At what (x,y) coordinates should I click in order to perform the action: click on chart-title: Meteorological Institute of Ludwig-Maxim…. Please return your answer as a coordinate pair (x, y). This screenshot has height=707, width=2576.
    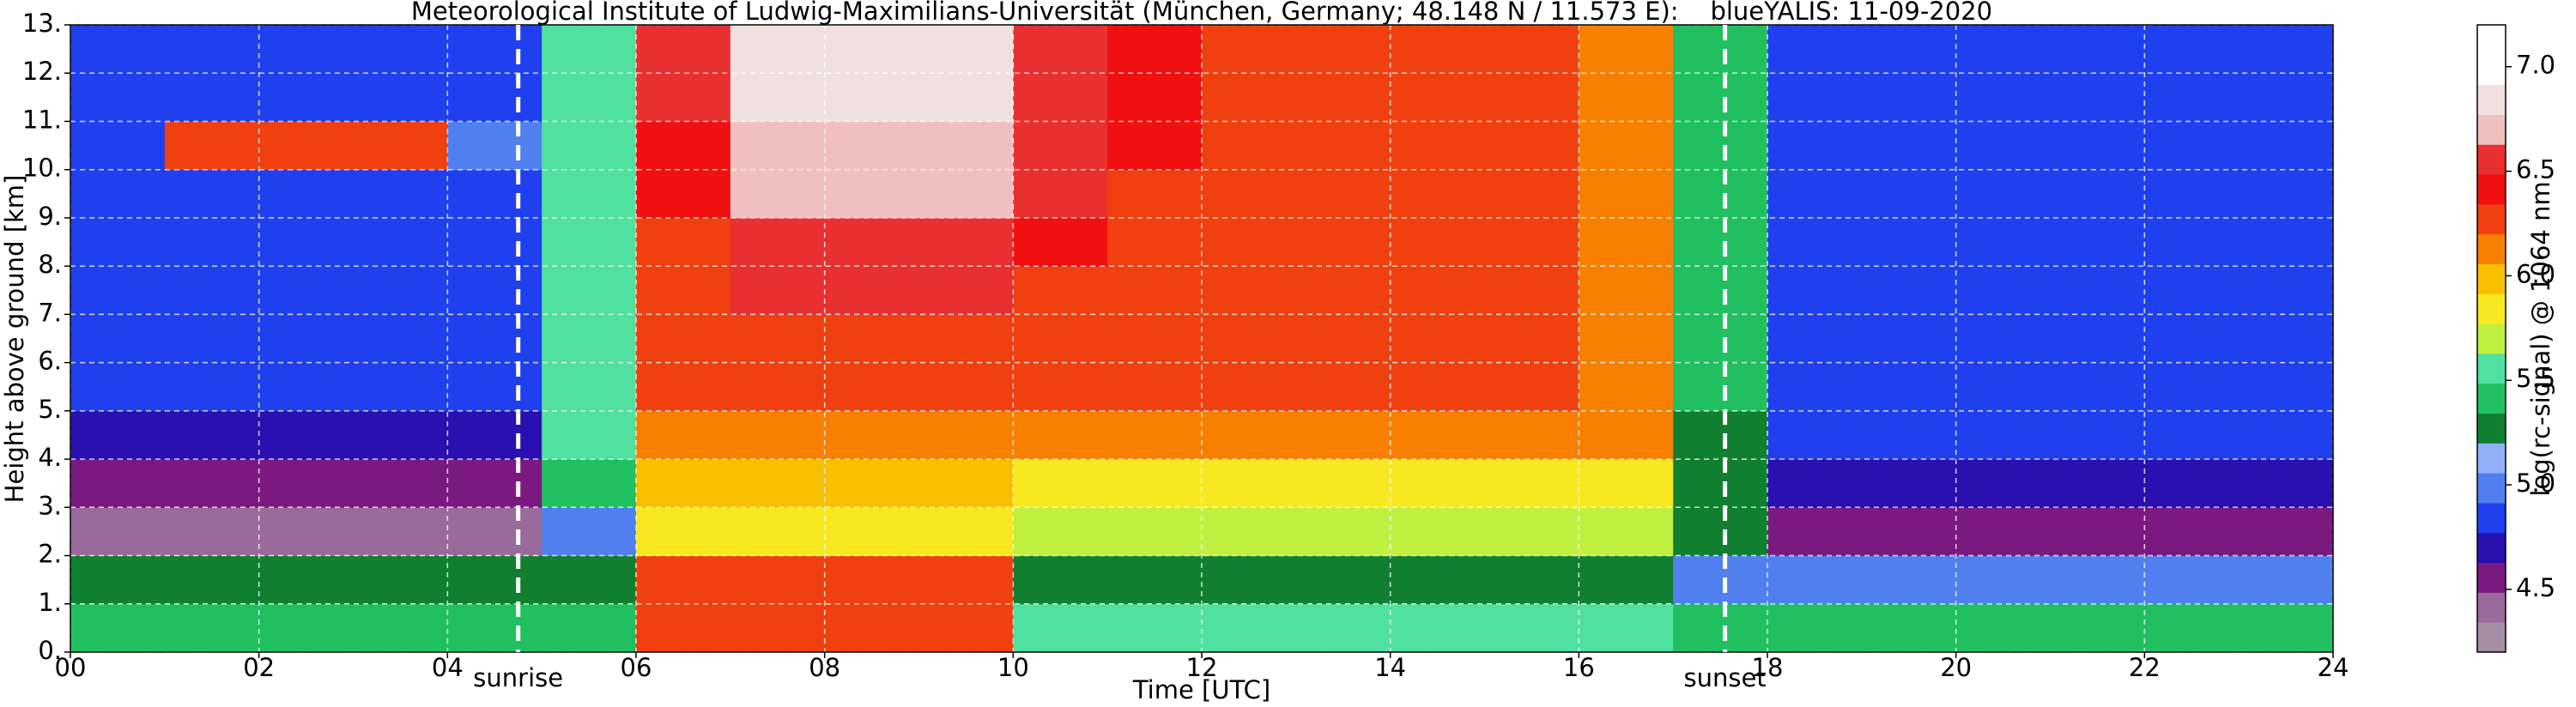
    Looking at the image, I should click on (1201, 13).